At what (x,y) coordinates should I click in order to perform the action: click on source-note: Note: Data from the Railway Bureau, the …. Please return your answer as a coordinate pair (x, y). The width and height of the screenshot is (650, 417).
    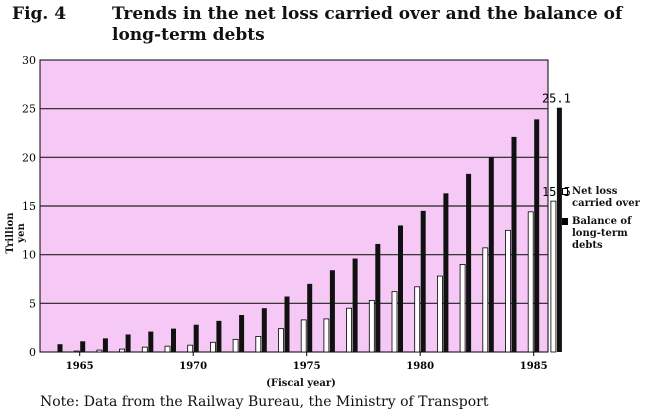
    Looking at the image, I should click on (264, 402).